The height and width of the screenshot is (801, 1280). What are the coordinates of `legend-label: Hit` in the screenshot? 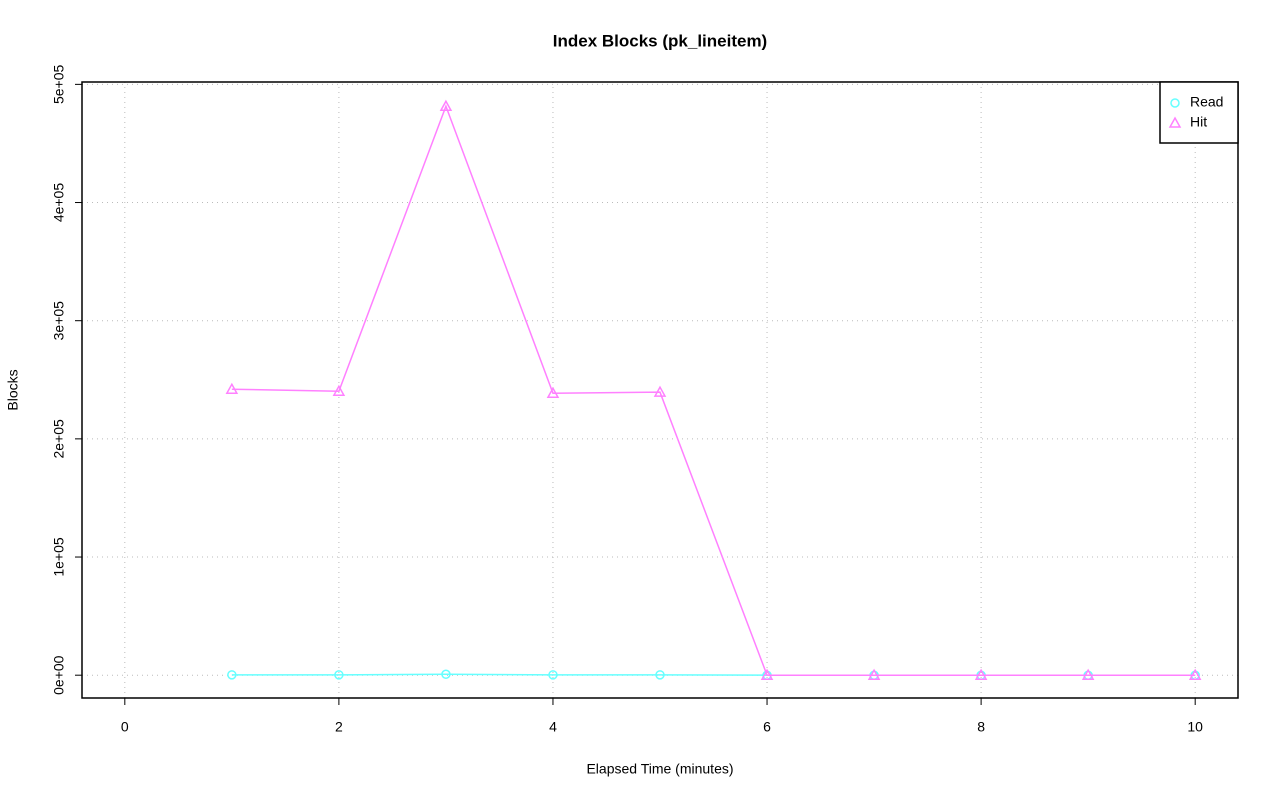 It's located at (1198, 122).